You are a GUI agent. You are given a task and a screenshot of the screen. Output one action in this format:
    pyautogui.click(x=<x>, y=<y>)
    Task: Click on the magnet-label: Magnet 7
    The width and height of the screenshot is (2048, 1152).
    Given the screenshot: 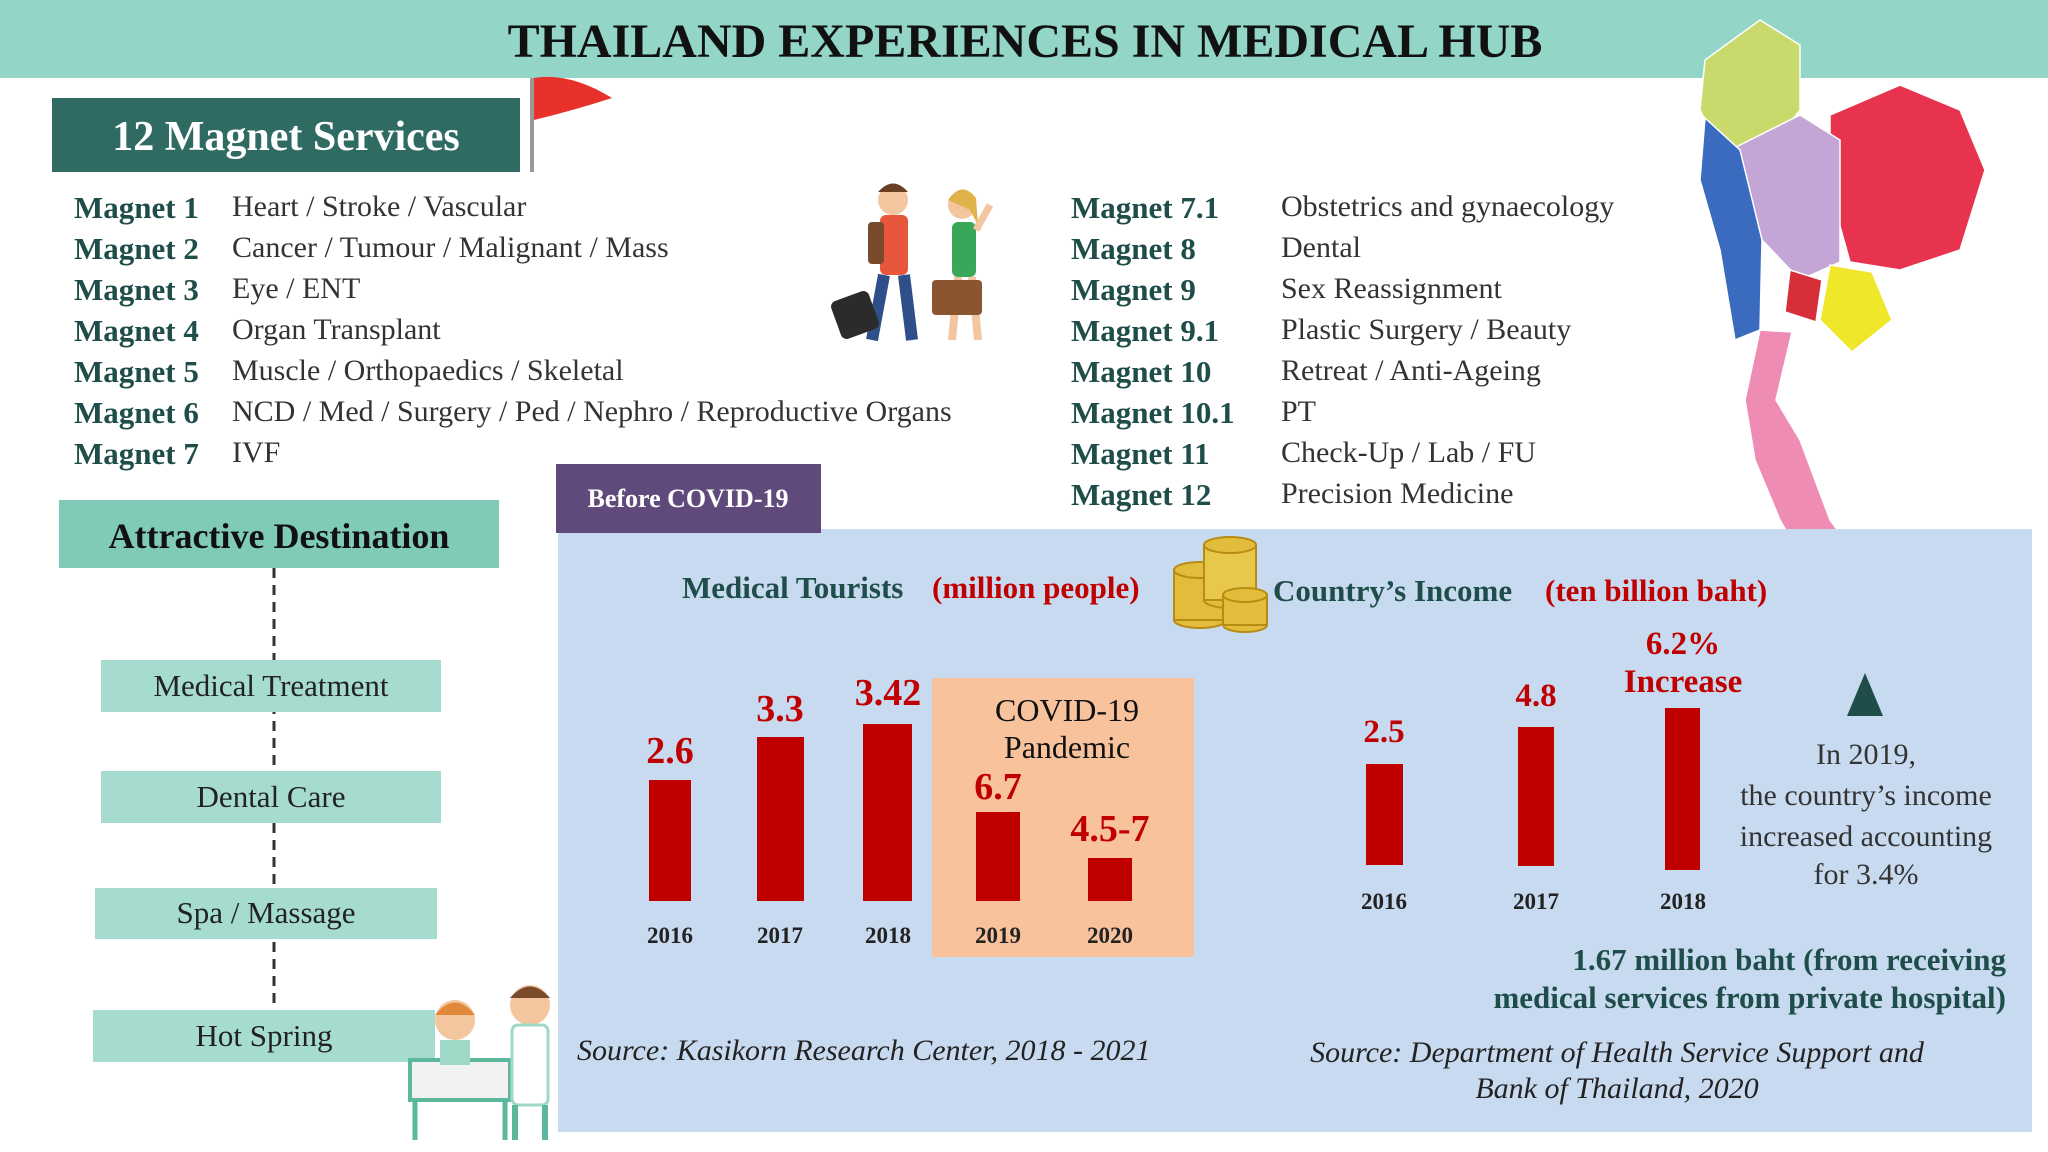 What is the action you would take?
    pyautogui.click(x=136, y=453)
    